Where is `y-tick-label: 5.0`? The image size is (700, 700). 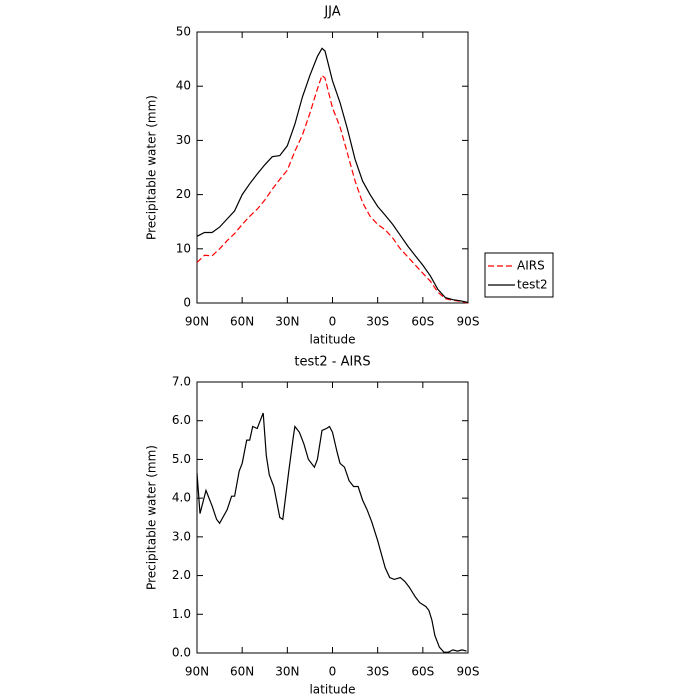 y-tick-label: 5.0 is located at coordinates (181, 459).